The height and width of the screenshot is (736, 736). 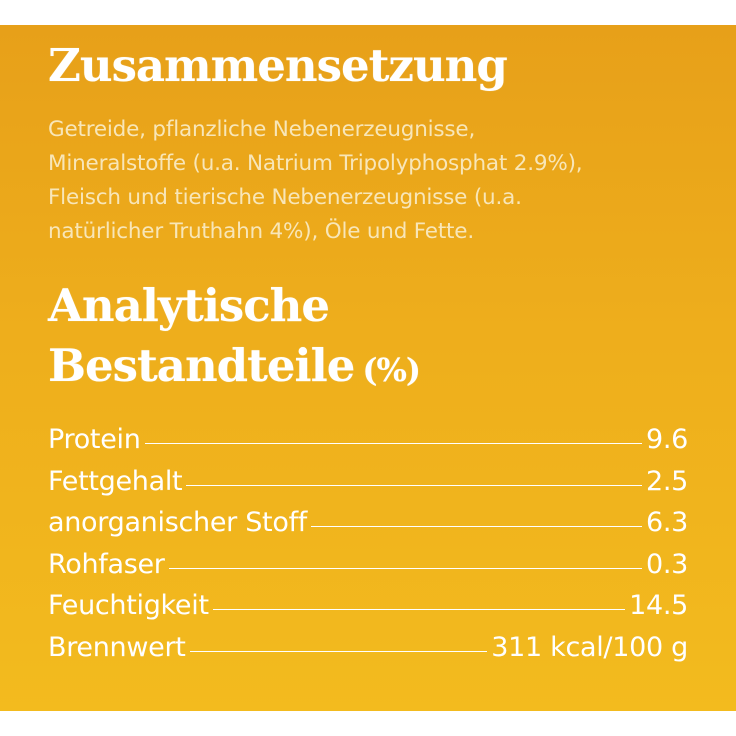 What do you see at coordinates (368, 440) in the screenshot?
I see `table-row: Protein 9.6` at bounding box center [368, 440].